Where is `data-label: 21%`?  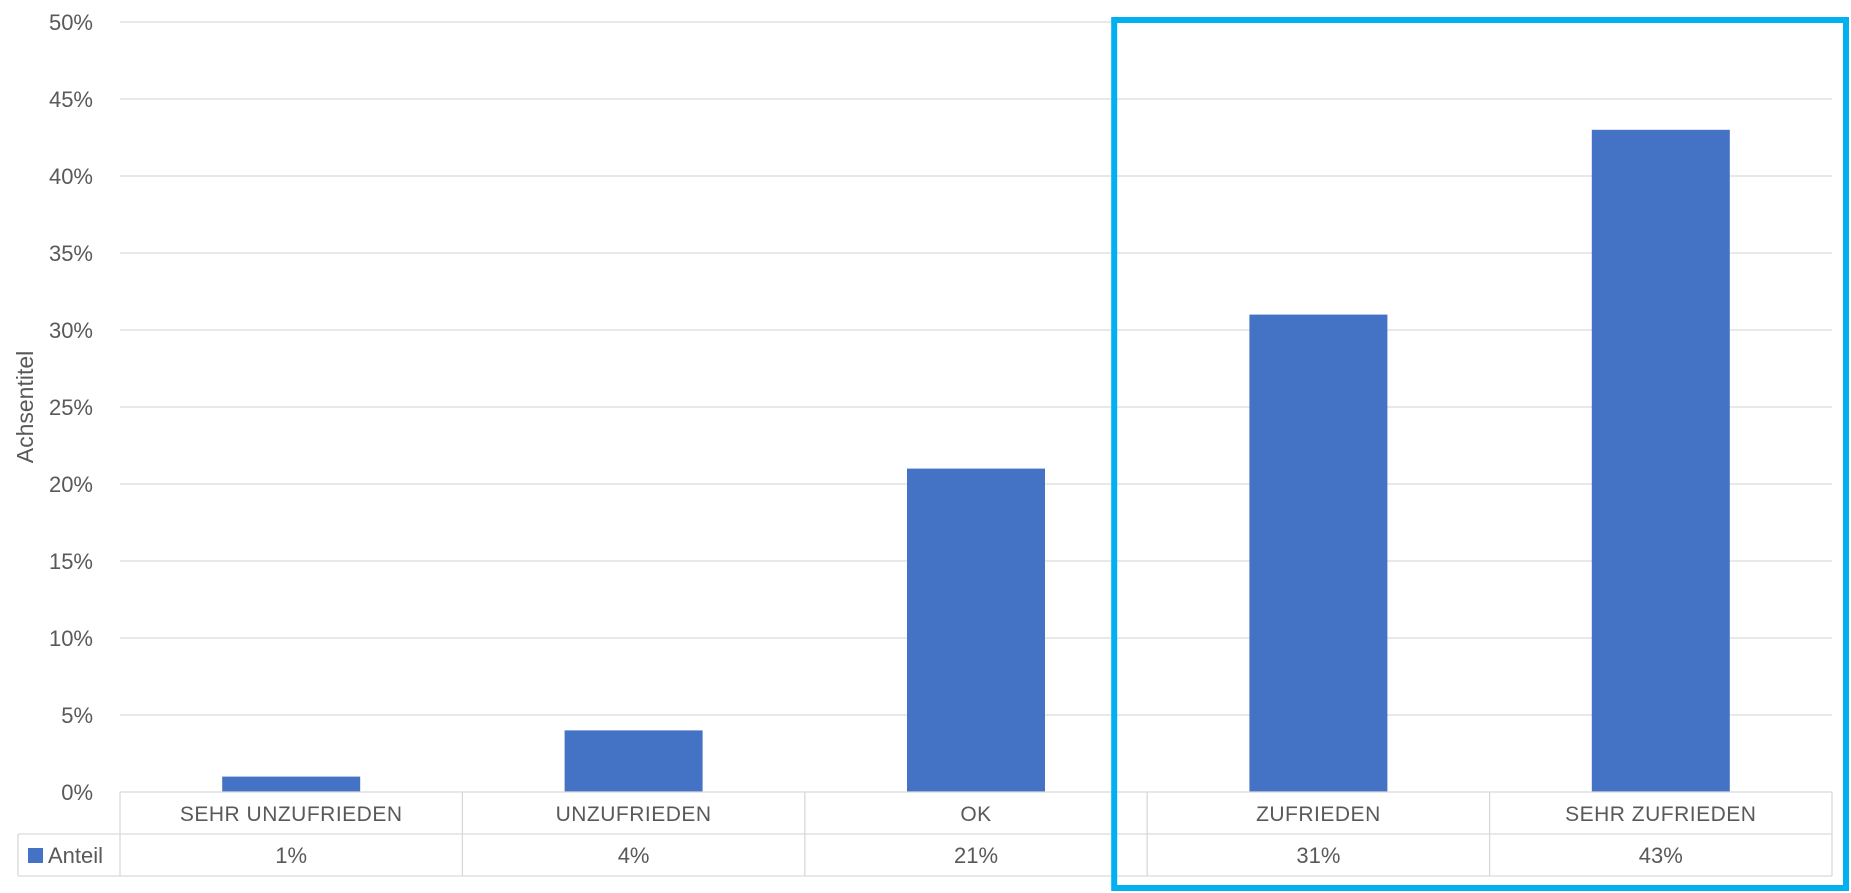 data-label: 21% is located at coordinates (976, 855).